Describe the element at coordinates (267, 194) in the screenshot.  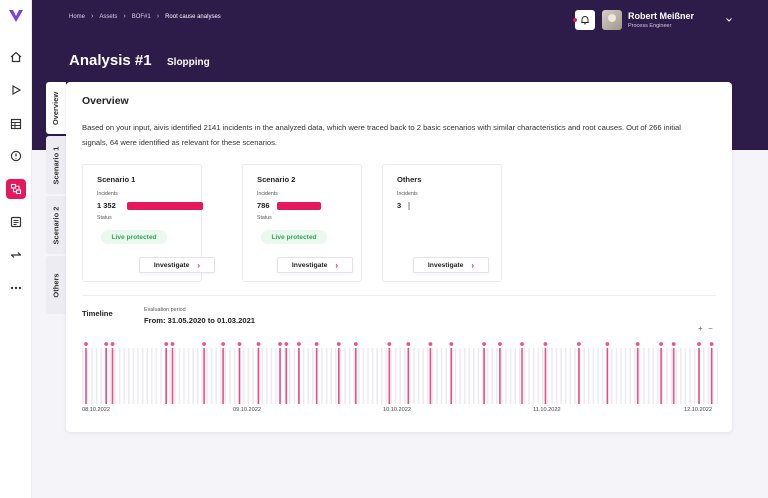
I see `incidents-label: Incidents` at that location.